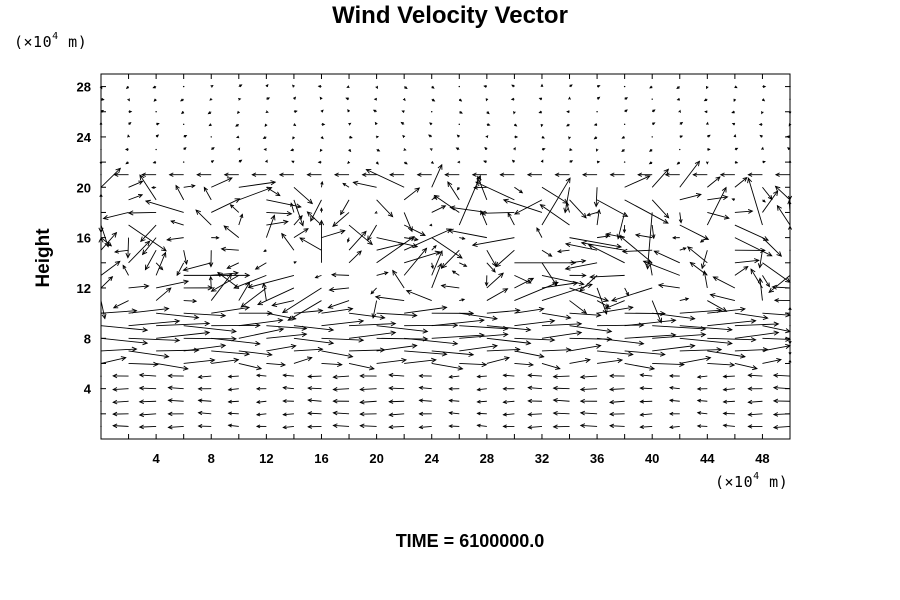 The width and height of the screenshot is (900, 600). I want to click on time-annotation: TIME = 6100000.0, so click(470, 541).